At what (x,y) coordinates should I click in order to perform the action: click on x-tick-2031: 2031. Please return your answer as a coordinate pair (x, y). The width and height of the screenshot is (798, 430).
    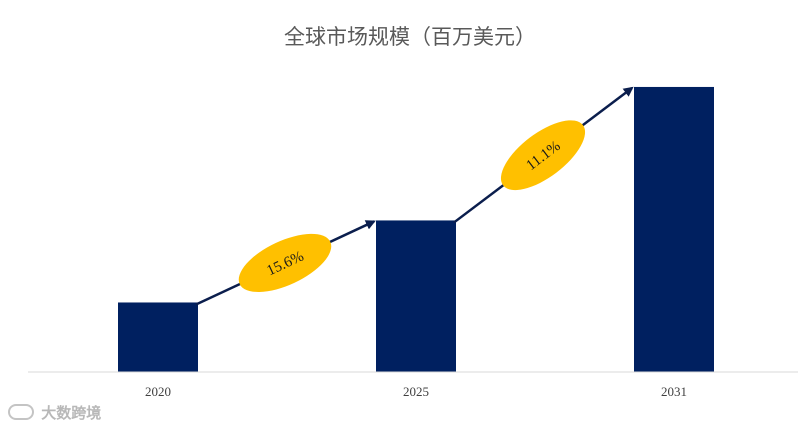
    Looking at the image, I should click on (674, 391).